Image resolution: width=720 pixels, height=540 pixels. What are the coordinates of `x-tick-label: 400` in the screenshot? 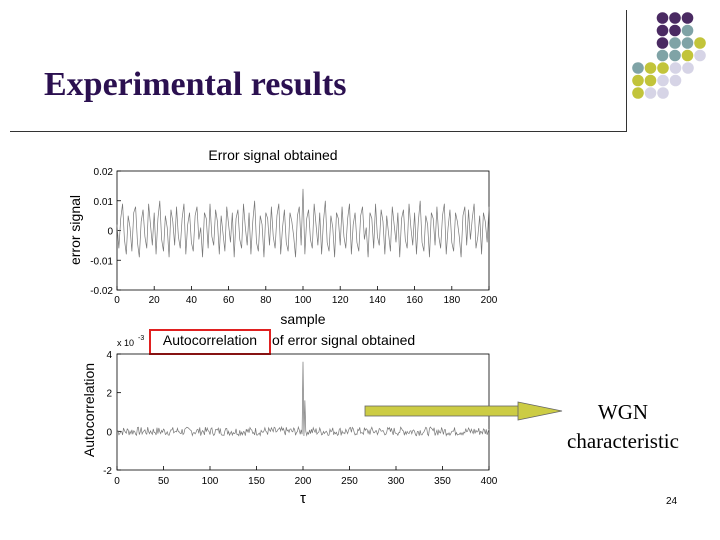 It's located at (489, 481).